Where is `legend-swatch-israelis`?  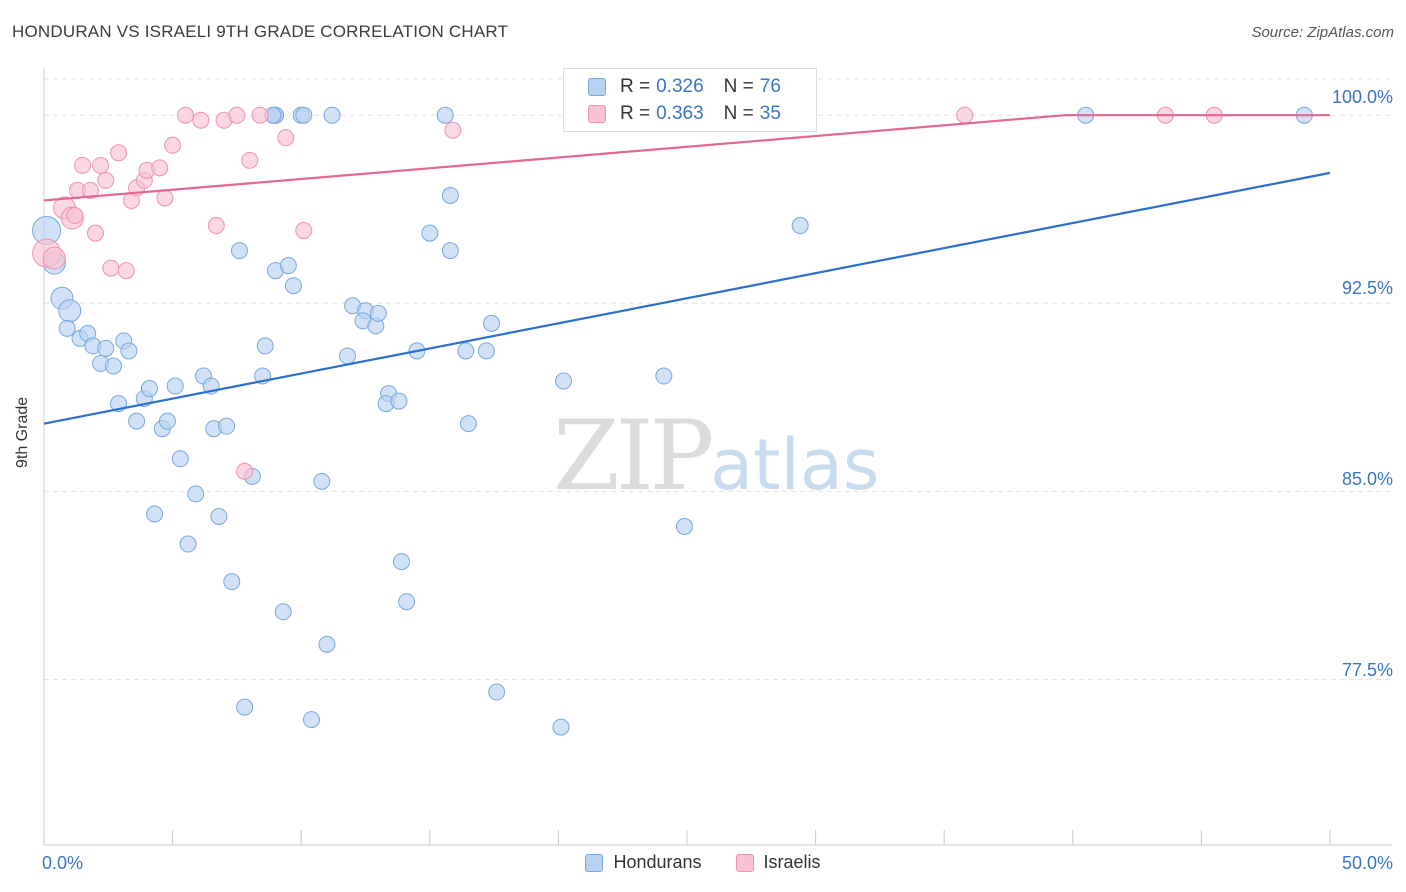 legend-swatch-israelis is located at coordinates (744, 862).